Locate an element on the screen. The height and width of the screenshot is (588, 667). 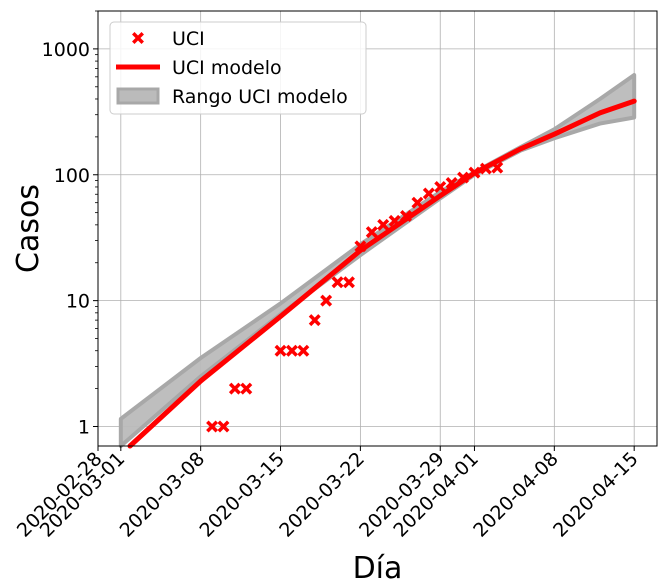
legend-box is located at coordinates (238, 68).